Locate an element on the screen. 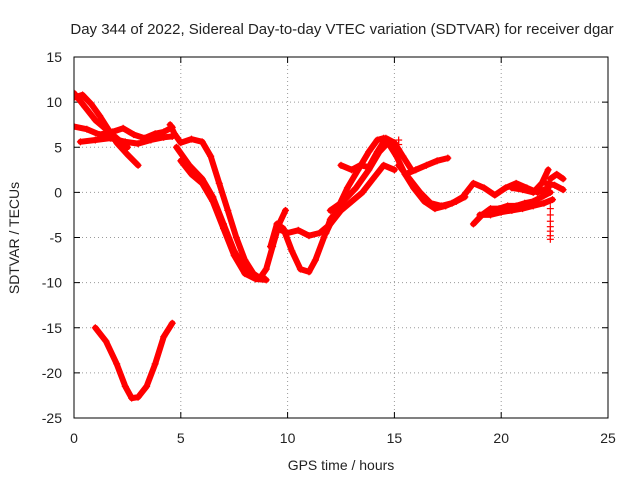  x-tick-labels: 0 5 10 15 20 25 is located at coordinates (343, 438).